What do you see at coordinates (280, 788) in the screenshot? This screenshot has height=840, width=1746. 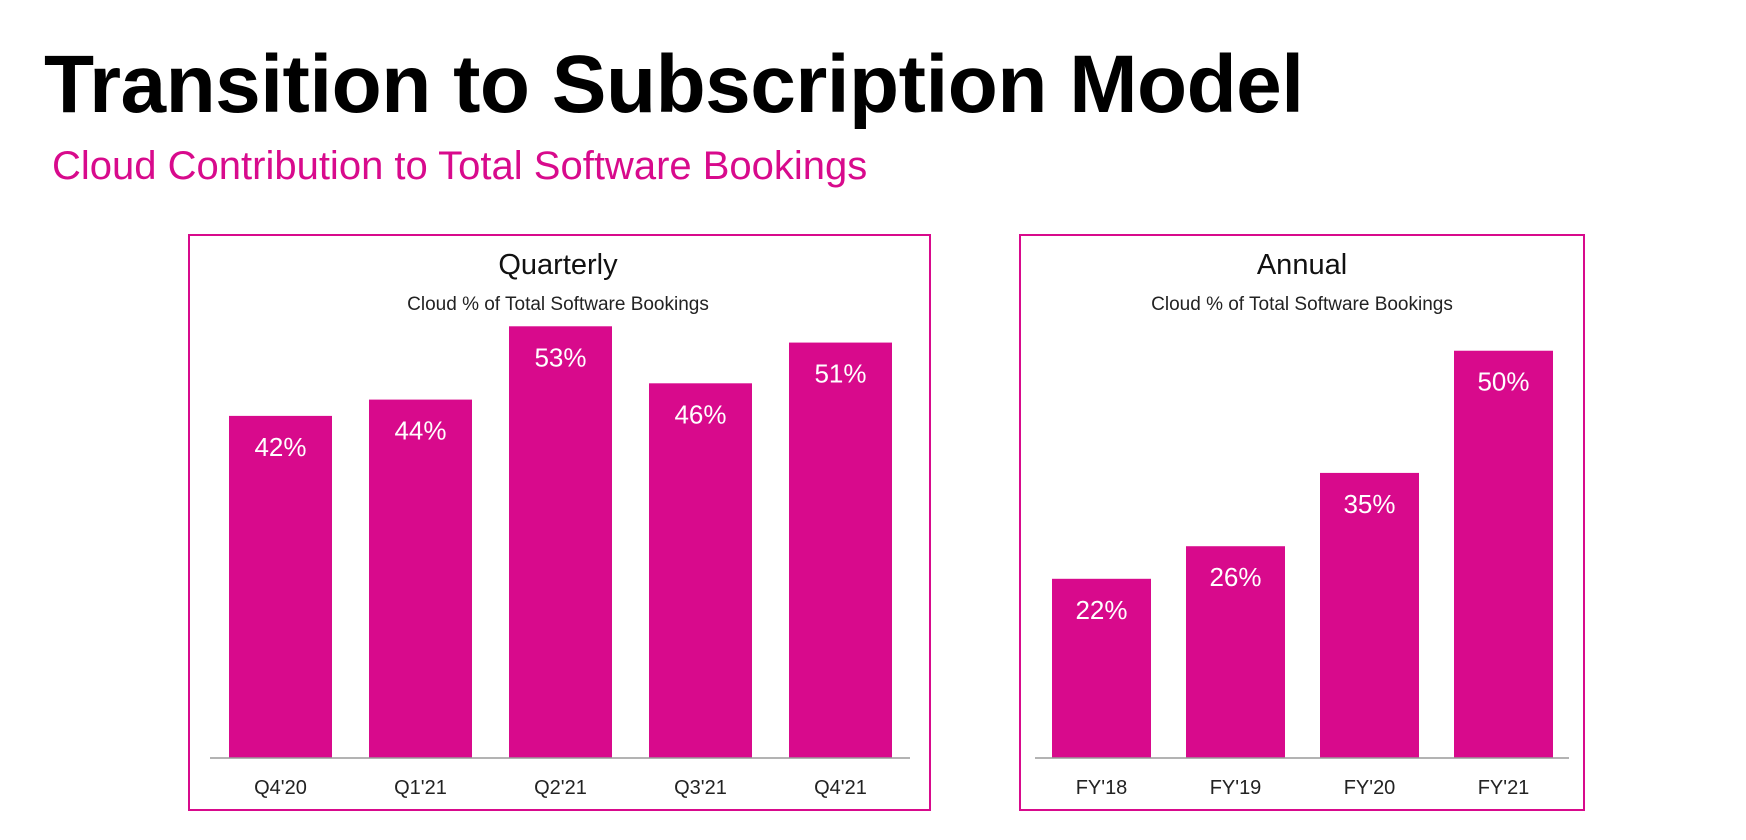 I see `quarterly-tick-label-0: Q4'20` at bounding box center [280, 788].